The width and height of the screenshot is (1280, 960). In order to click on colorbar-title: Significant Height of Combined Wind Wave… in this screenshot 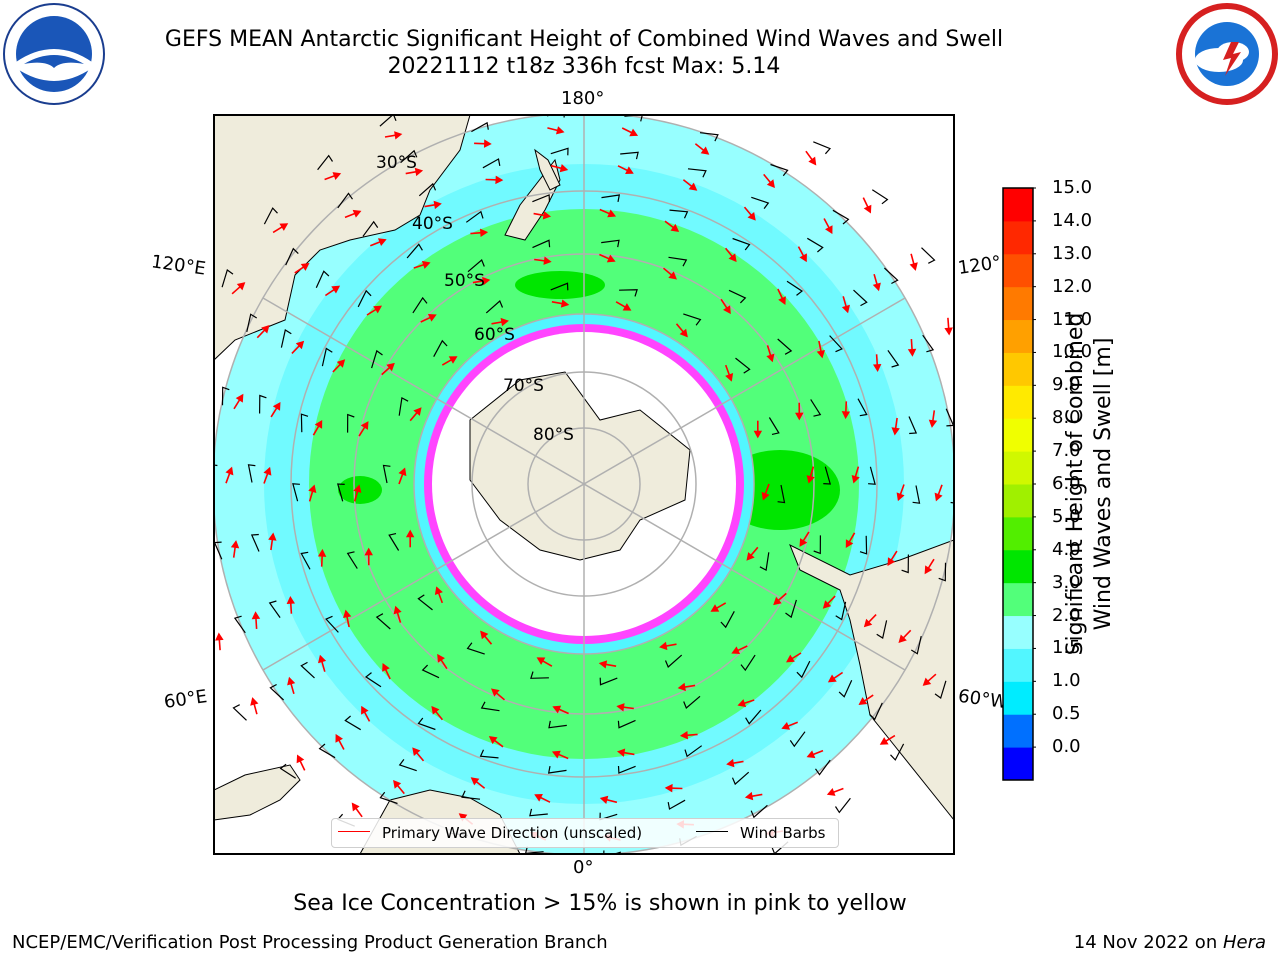, I will do `click(1092, 484)`.